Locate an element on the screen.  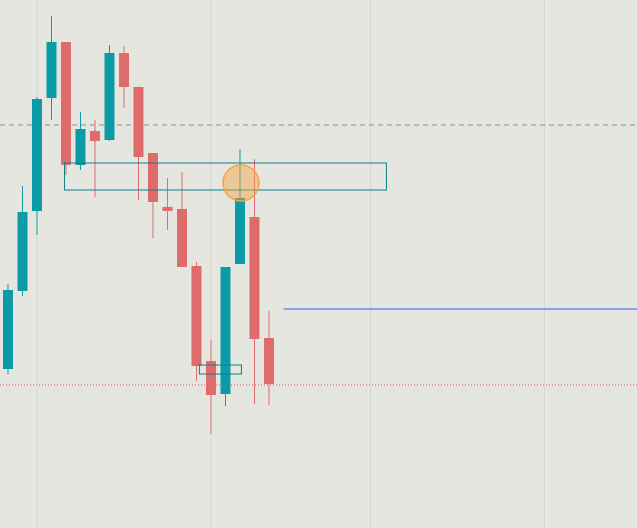
marker-circle is located at coordinates (241, 183).